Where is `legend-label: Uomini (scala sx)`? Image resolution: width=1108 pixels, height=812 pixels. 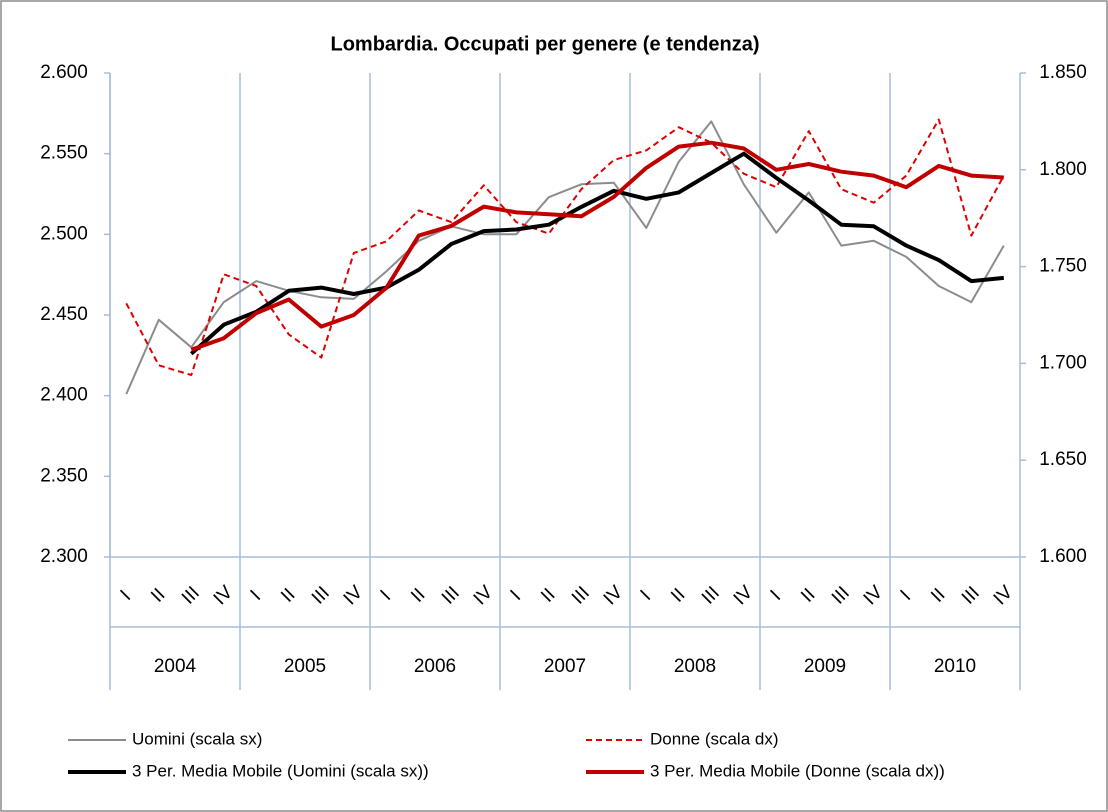
legend-label: Uomini (scala sx) is located at coordinates (197, 738).